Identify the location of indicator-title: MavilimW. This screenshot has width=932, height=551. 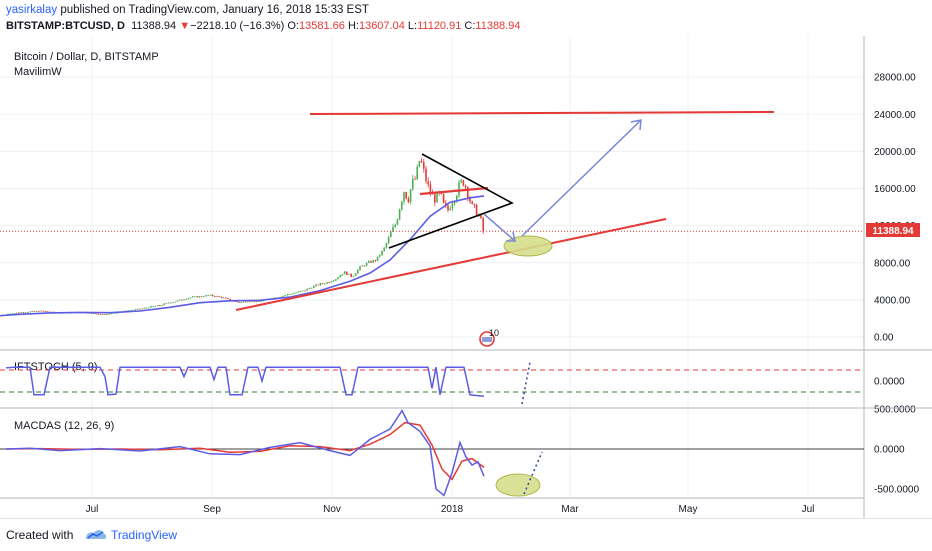
(38, 72).